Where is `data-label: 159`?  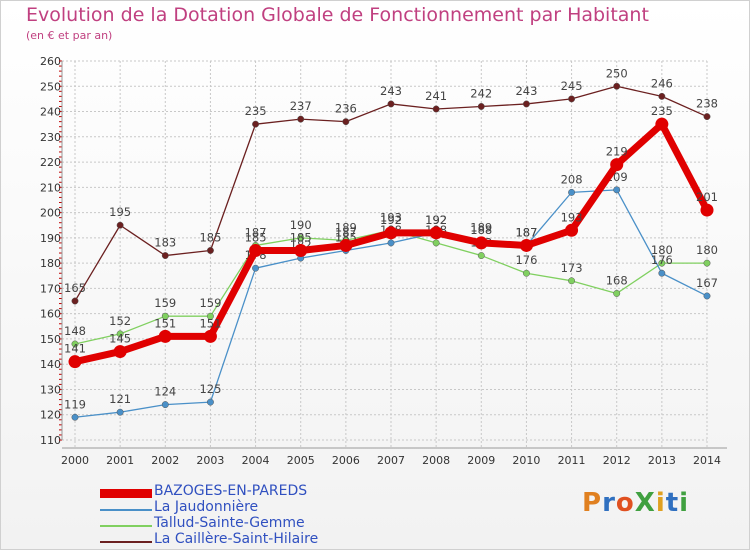 data-label: 159 is located at coordinates (210, 303).